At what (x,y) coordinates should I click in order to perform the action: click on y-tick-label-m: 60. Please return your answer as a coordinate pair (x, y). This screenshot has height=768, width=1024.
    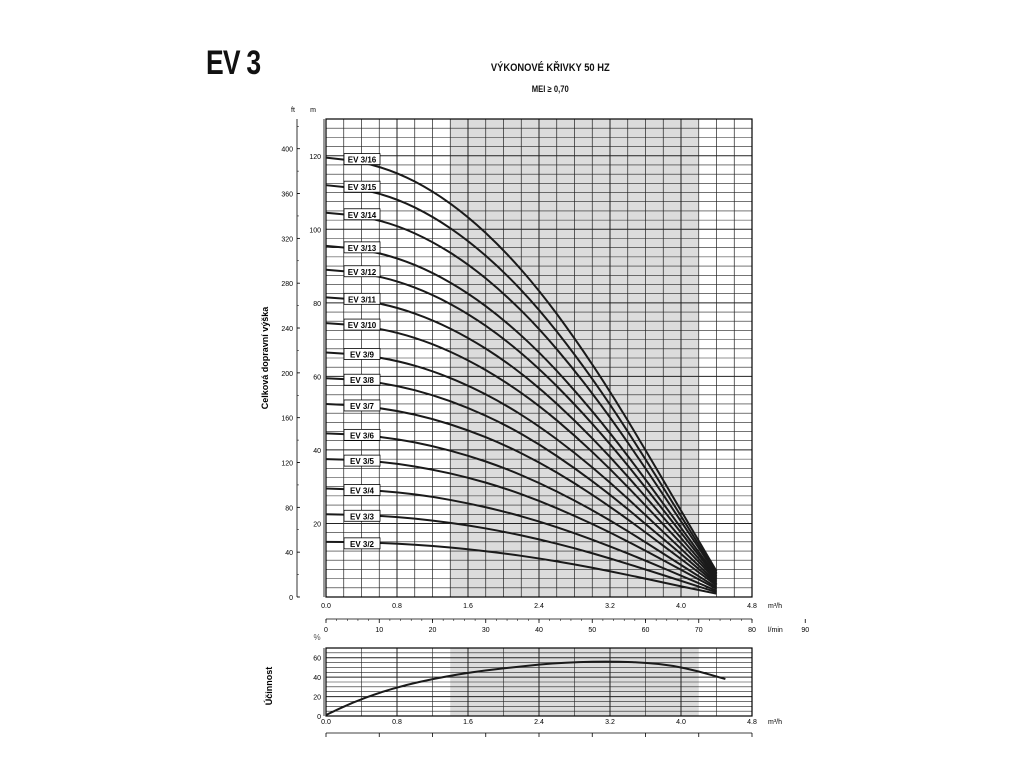
    Looking at the image, I should click on (317, 377).